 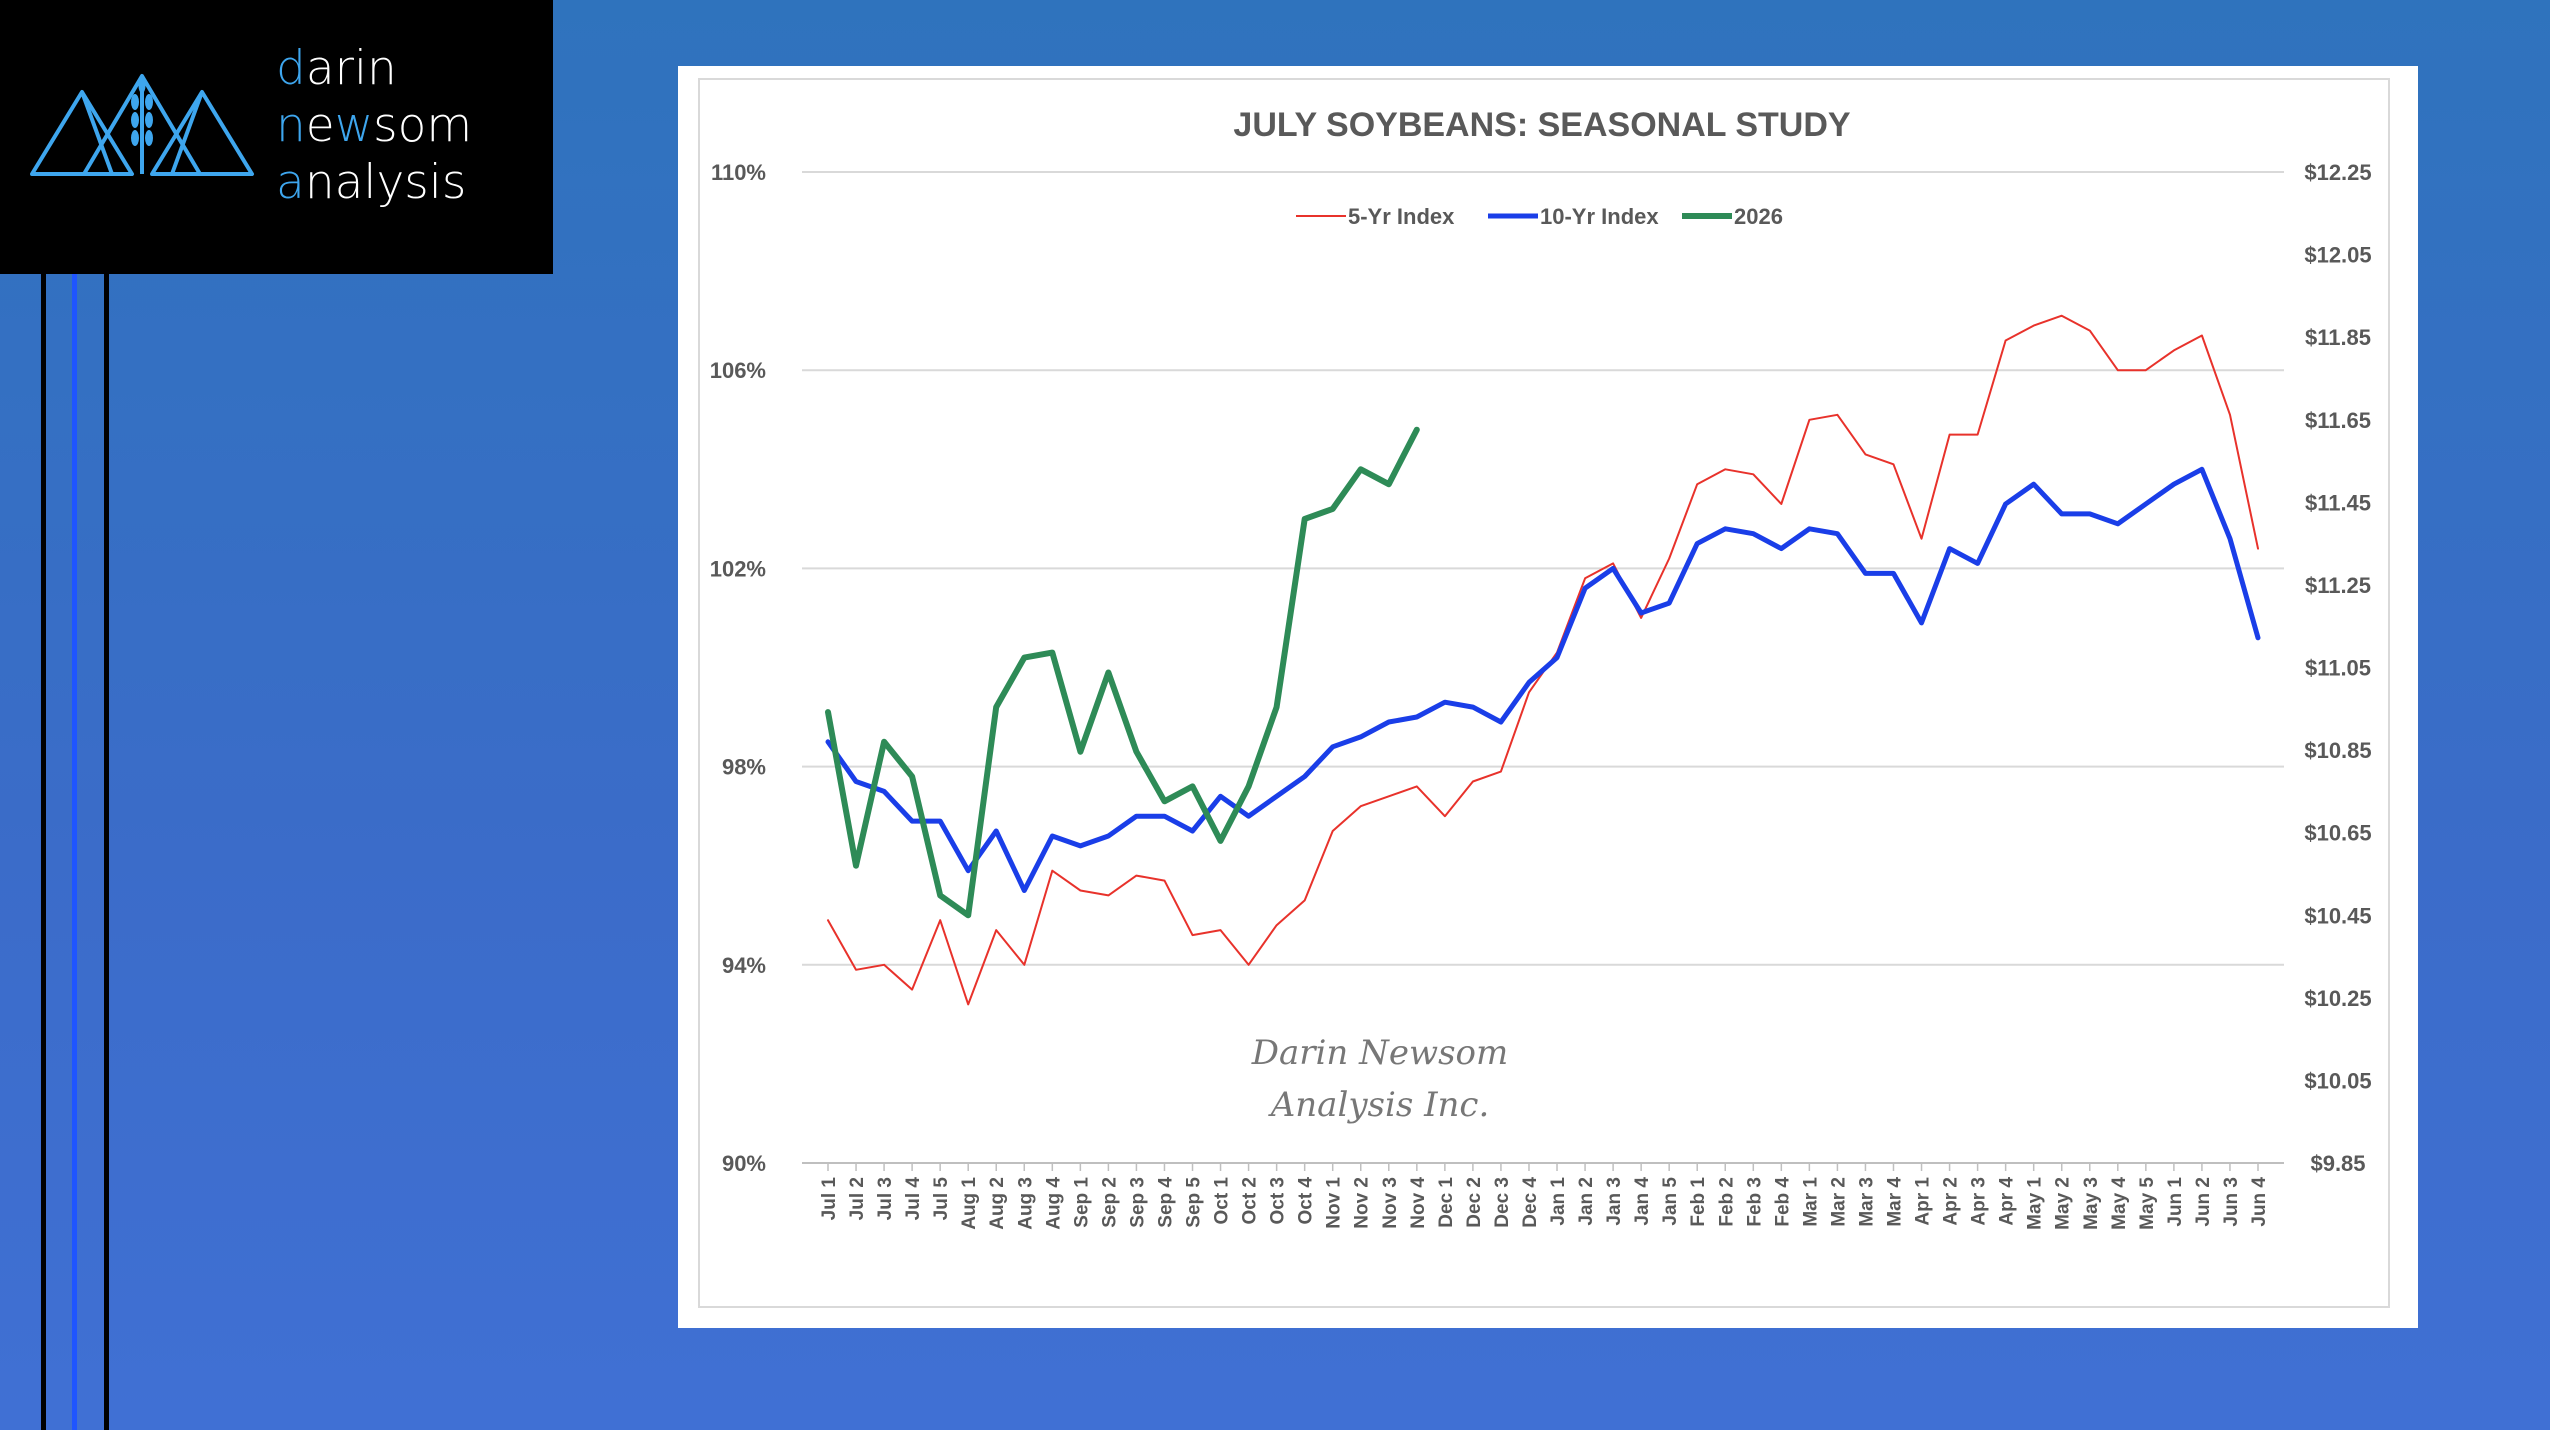 I want to click on x-tick-label: Mar 1, so click(x=1810, y=1202).